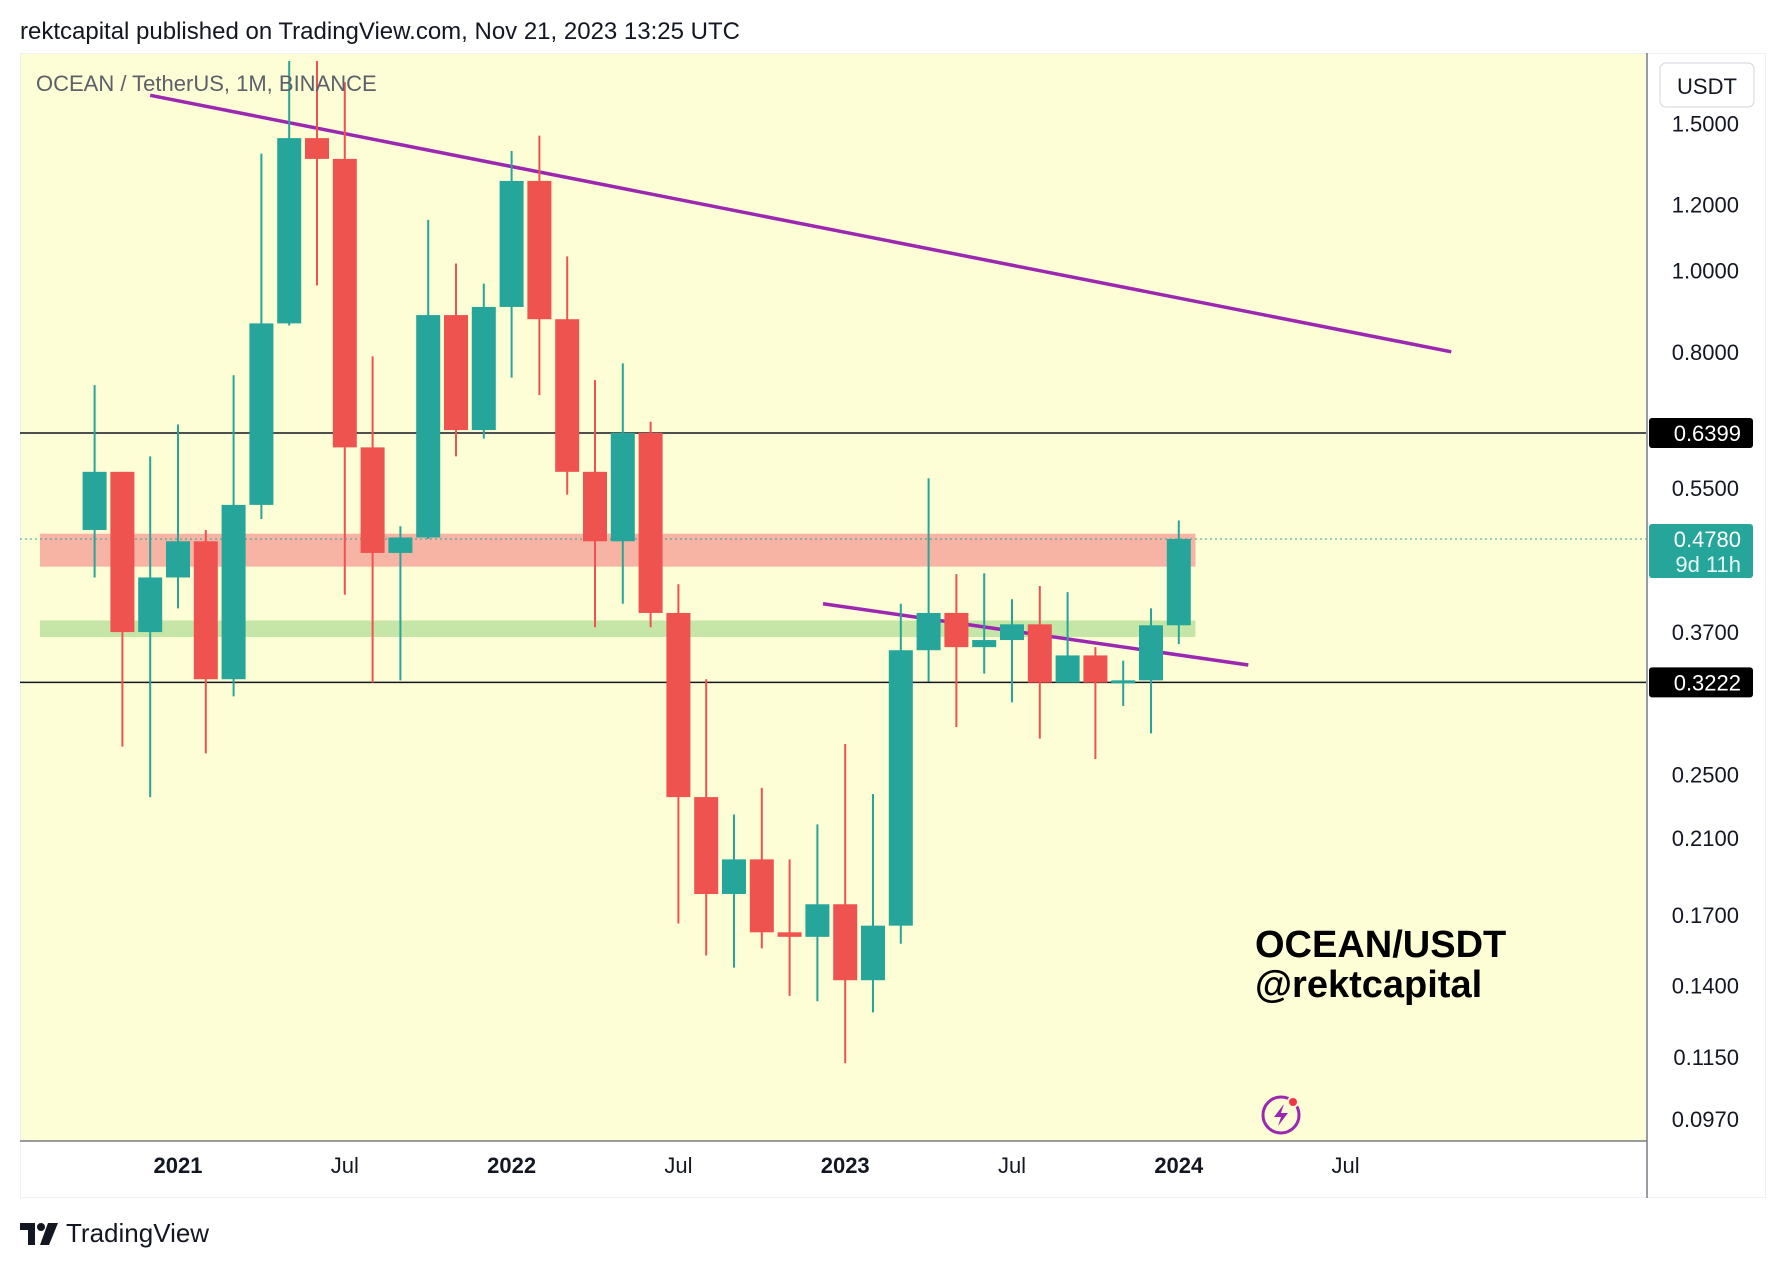 This screenshot has width=1786, height=1266. Describe the element at coordinates (1705, 1119) in the screenshot. I see `y-tick-label: 0.0970` at that location.